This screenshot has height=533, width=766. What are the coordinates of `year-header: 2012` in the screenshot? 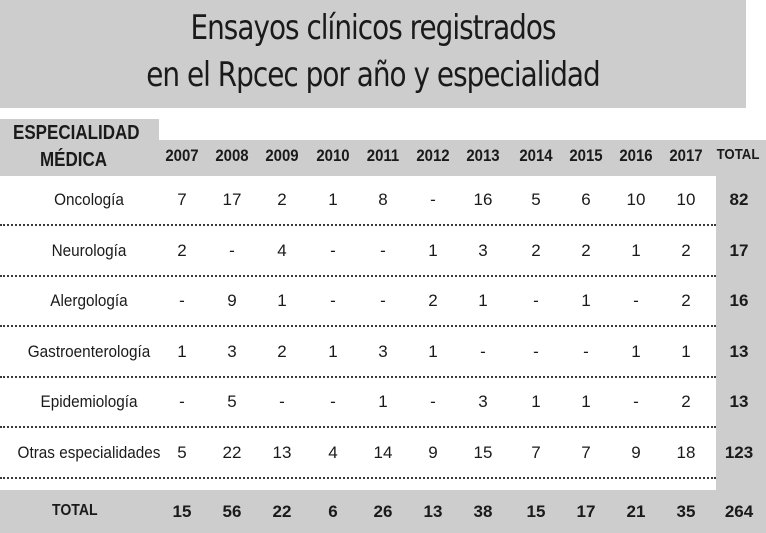 It's located at (433, 155).